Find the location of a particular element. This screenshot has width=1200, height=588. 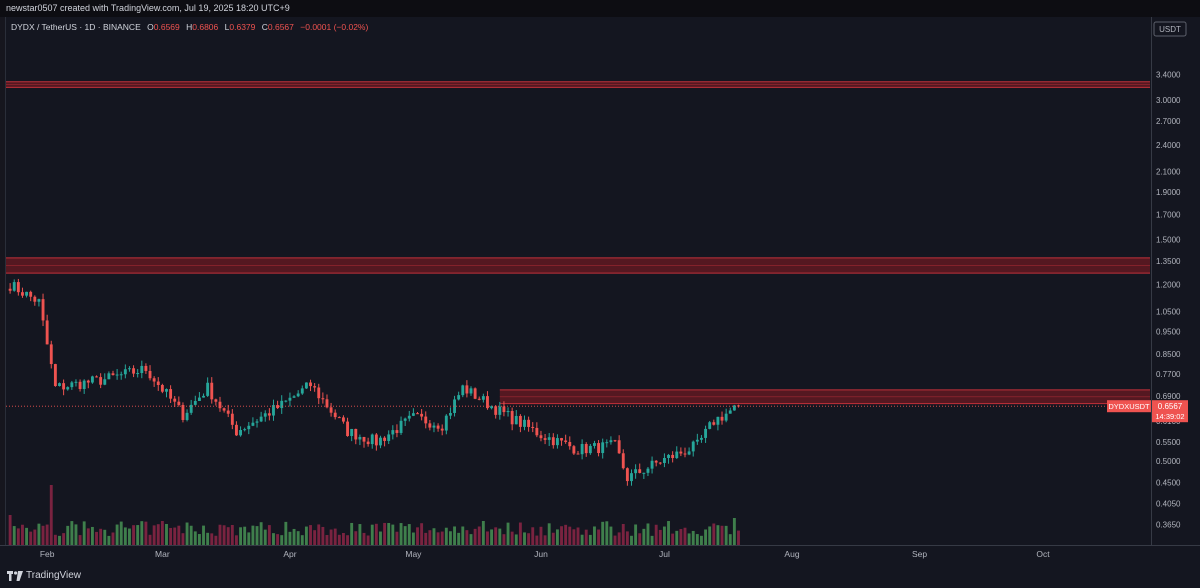

symbol-tag-text: DYDXUSDT is located at coordinates (1129, 406).